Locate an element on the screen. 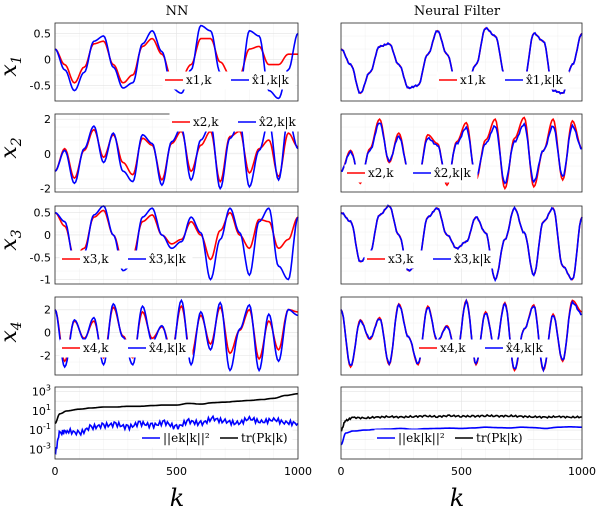  panel-neural-filter-x3: x3,k x̂3,k|k is located at coordinates (461, 244).